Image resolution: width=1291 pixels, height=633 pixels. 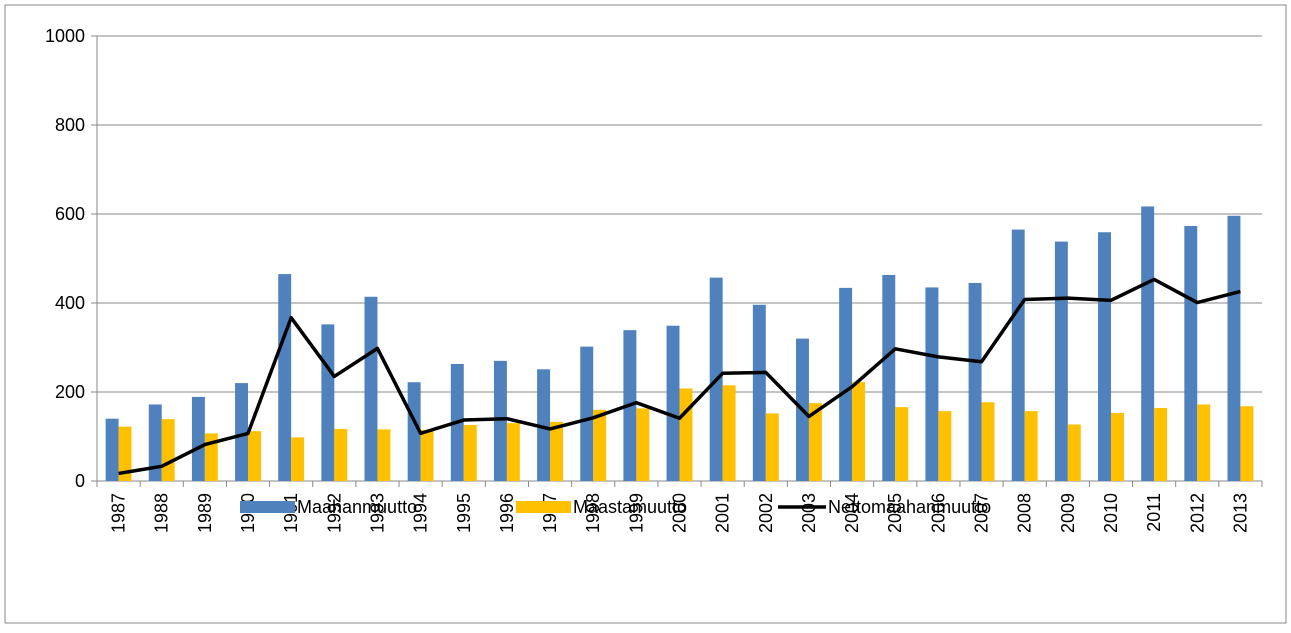 What do you see at coordinates (636, 513) in the screenshot?
I see `x-tick-label: 1999` at bounding box center [636, 513].